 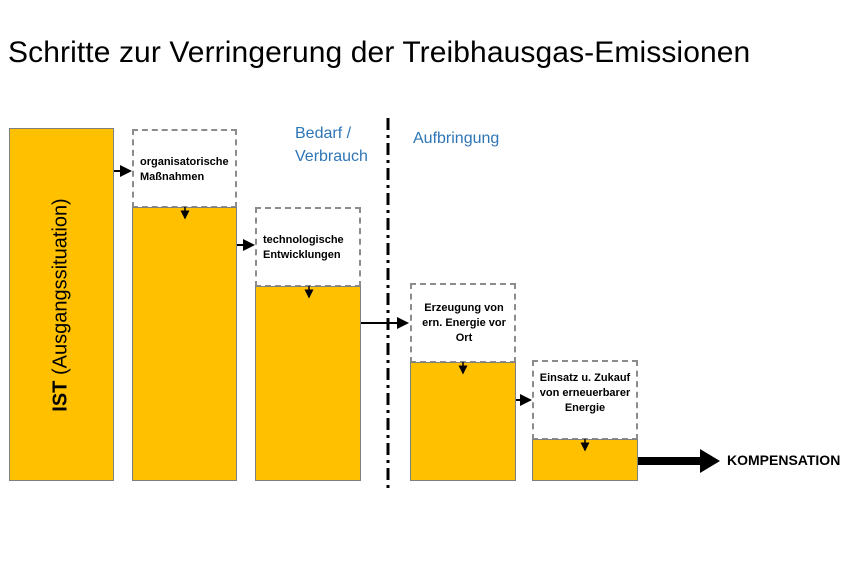 I want to click on section-demand-label: Bedarf / Verbrauch, so click(x=331, y=145).